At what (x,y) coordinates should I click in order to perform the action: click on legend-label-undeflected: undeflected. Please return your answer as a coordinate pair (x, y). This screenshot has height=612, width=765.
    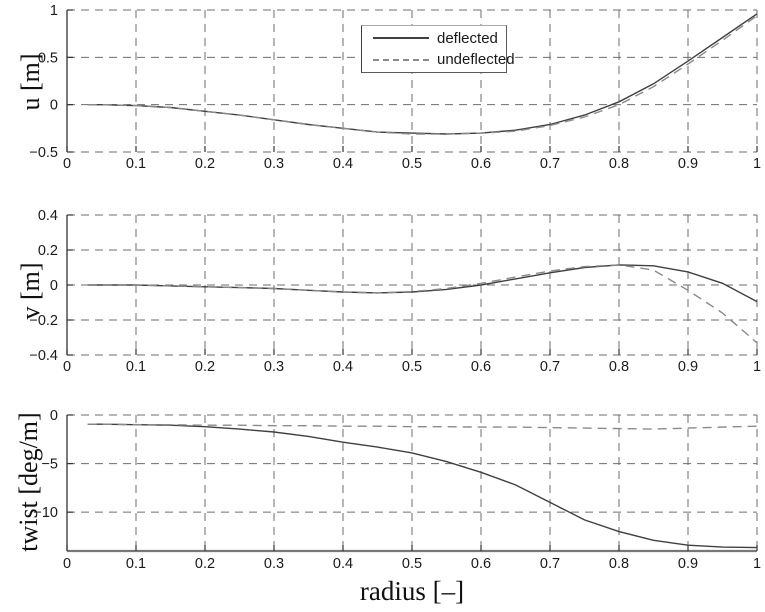
    Looking at the image, I should click on (476, 60).